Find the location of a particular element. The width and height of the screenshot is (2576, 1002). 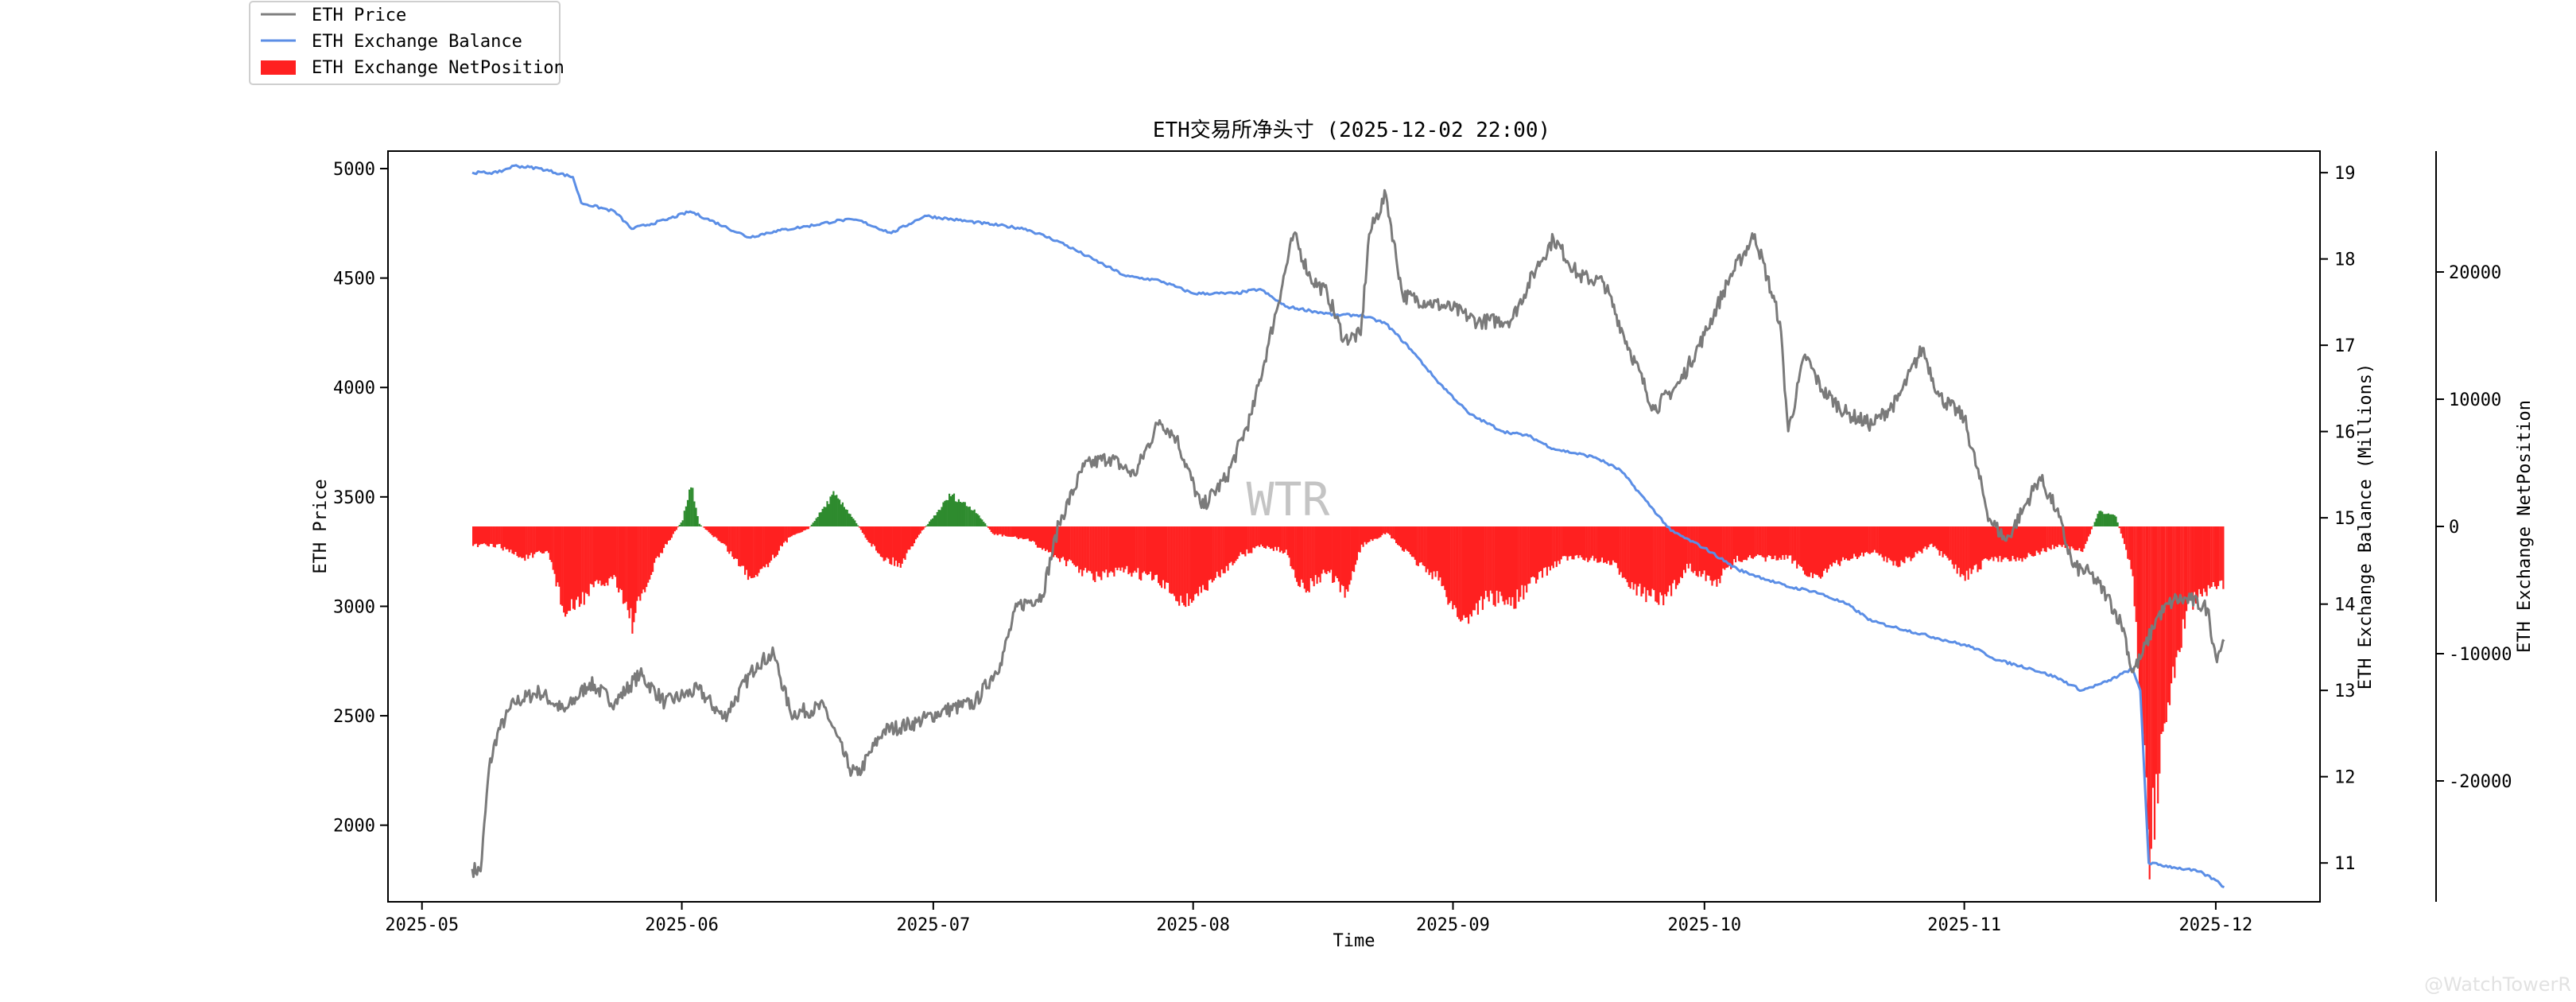

tick-label: 18 is located at coordinates (2345, 260).